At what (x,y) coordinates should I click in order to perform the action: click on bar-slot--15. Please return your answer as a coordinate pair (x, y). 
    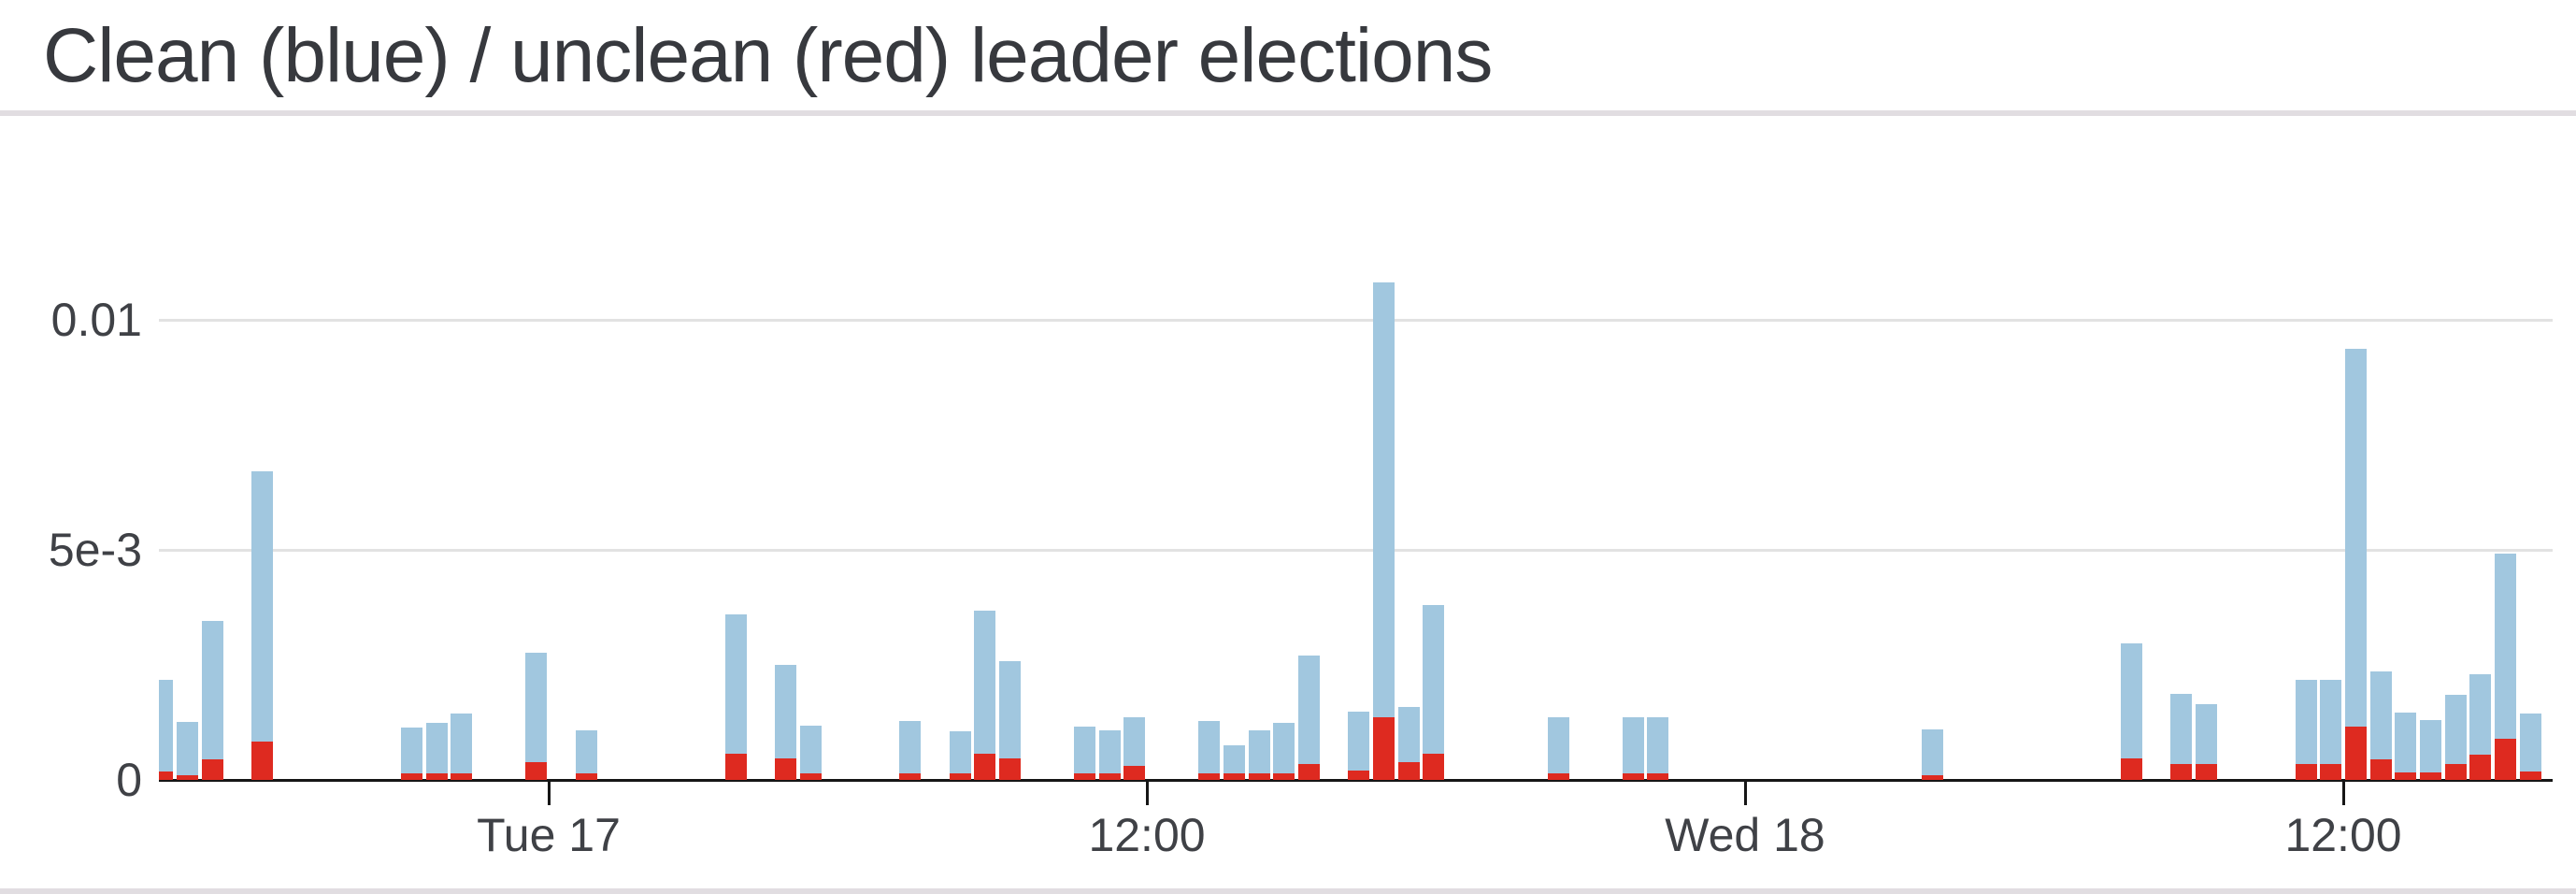
    Looking at the image, I should click on (187, 751).